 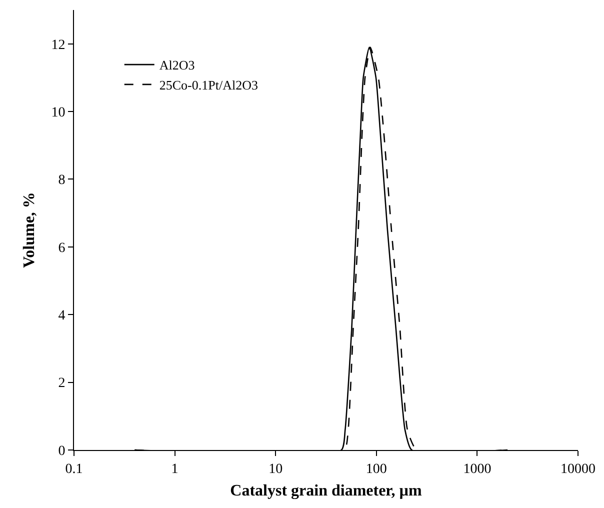 What do you see at coordinates (578, 469) in the screenshot?
I see `x-tick-label: 10000` at bounding box center [578, 469].